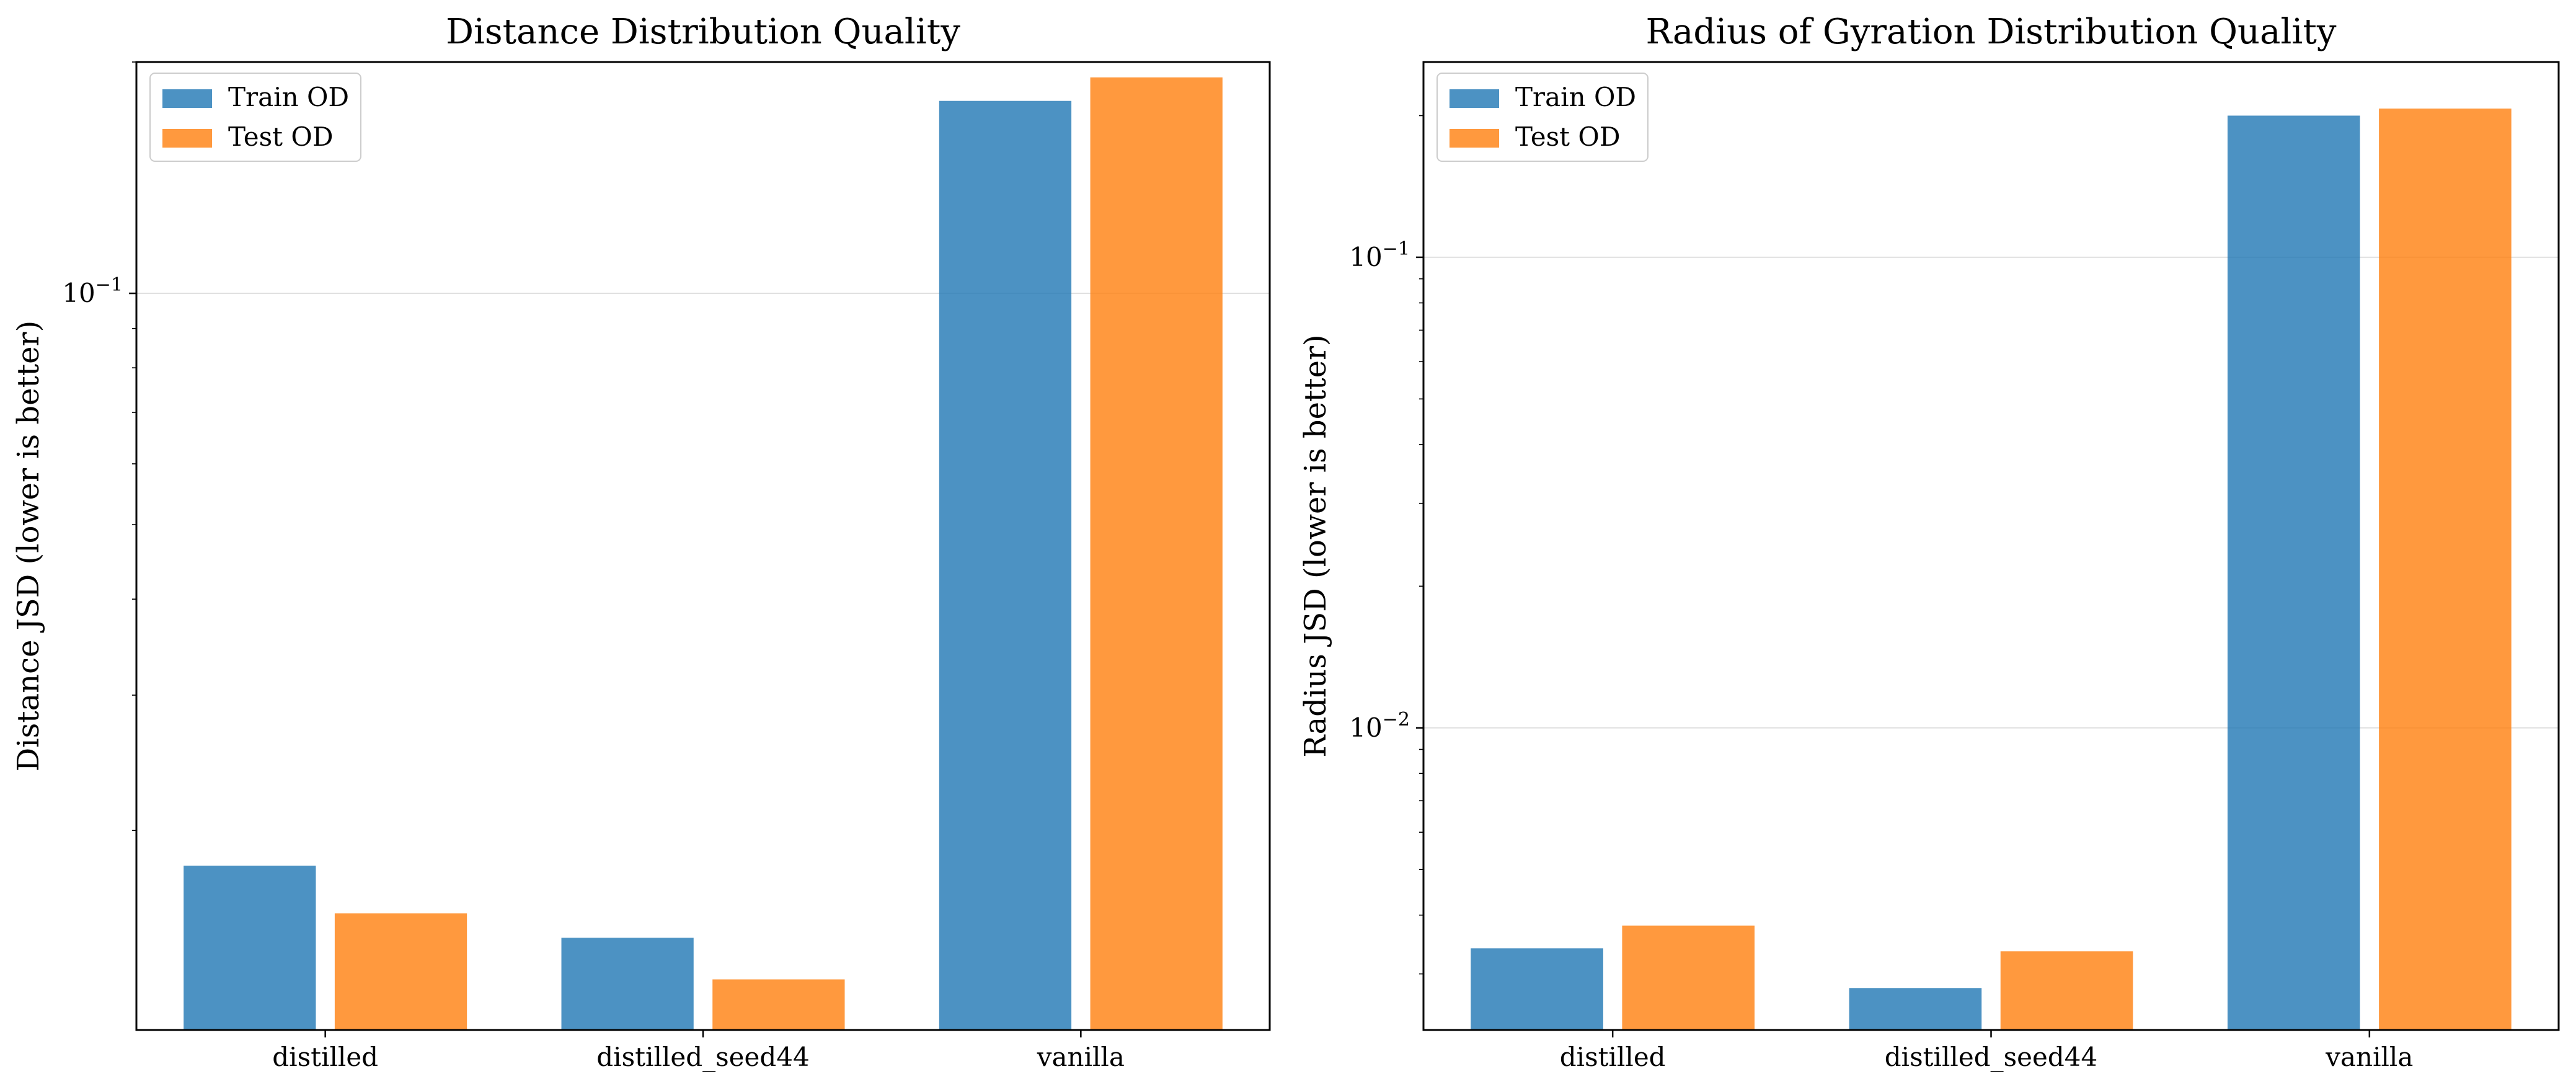 This screenshot has width=2576, height=1092. What do you see at coordinates (1316, 545) in the screenshot?
I see `y-axis-label: Radius JSD (lower is better)` at bounding box center [1316, 545].